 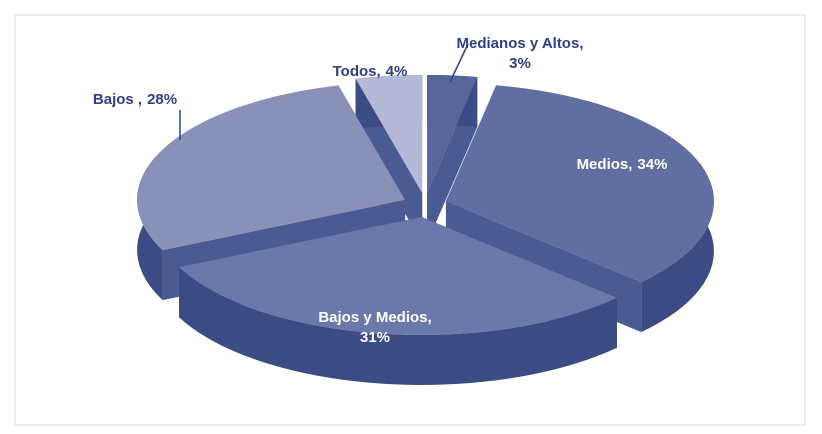 I want to click on data-label-value: 4%, so click(x=397, y=71).